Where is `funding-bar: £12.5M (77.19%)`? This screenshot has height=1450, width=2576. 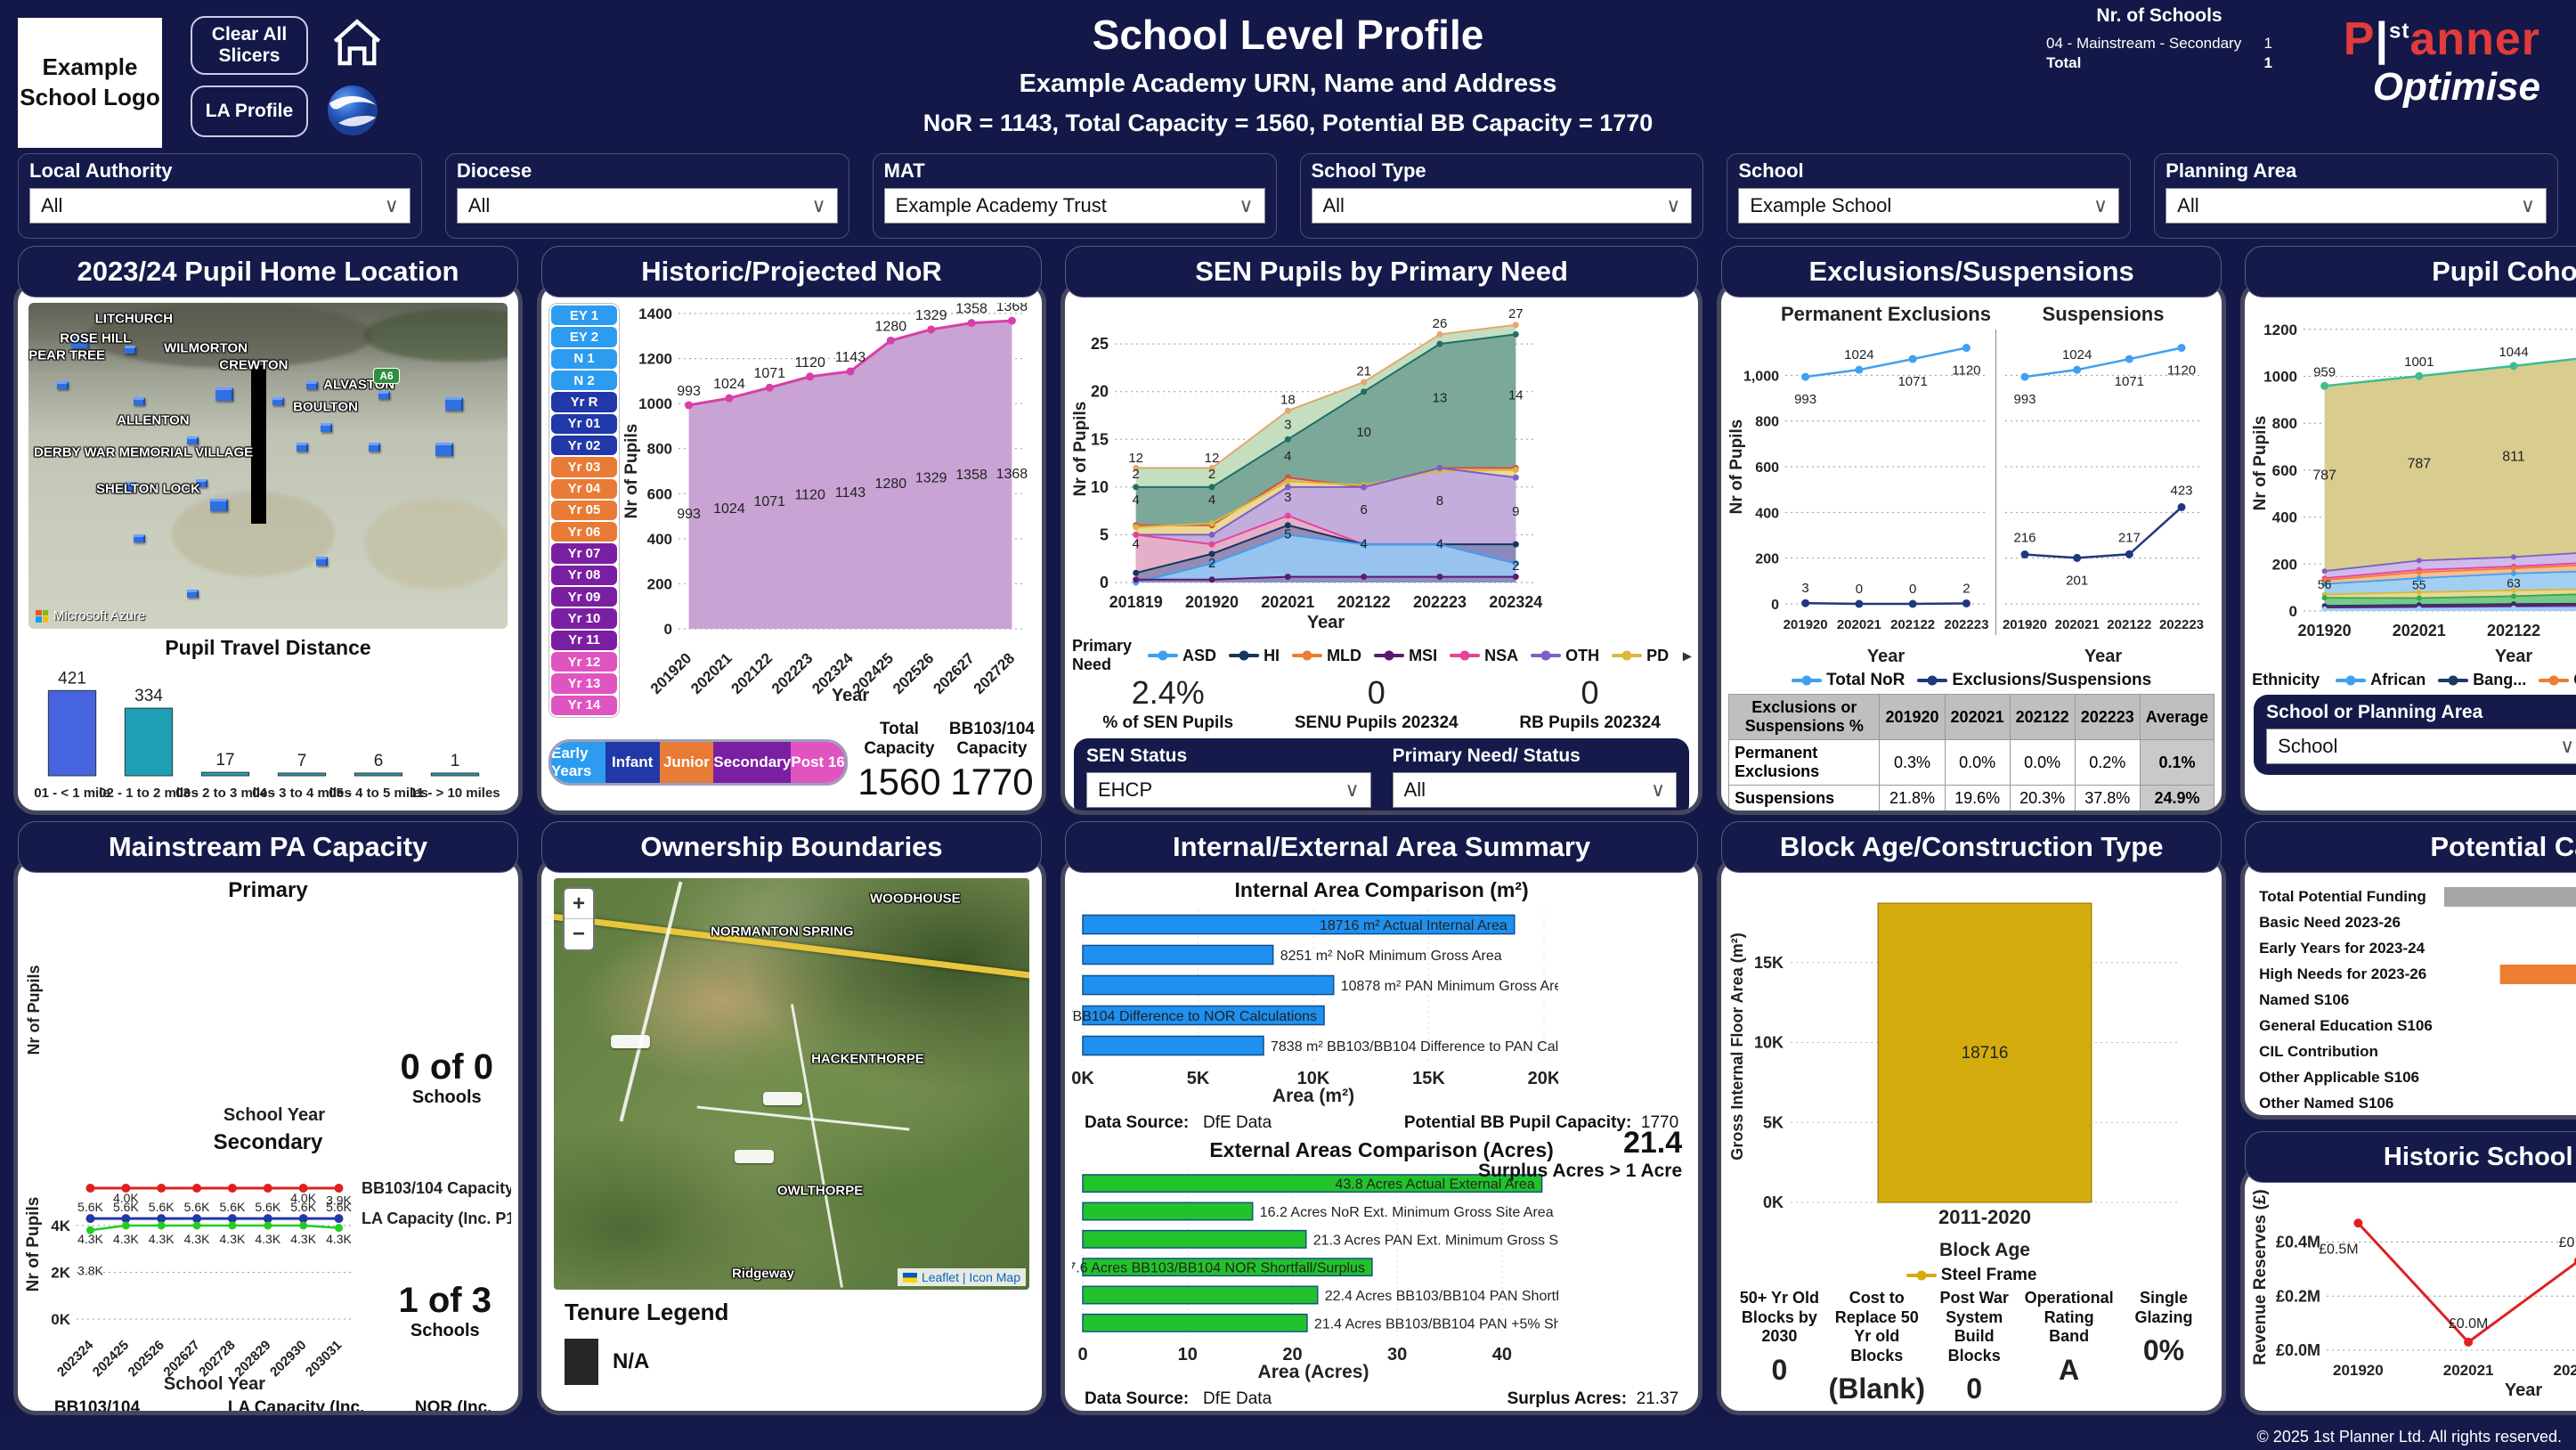
funding-bar: £12.5M (77.19%) is located at coordinates (2537, 974).